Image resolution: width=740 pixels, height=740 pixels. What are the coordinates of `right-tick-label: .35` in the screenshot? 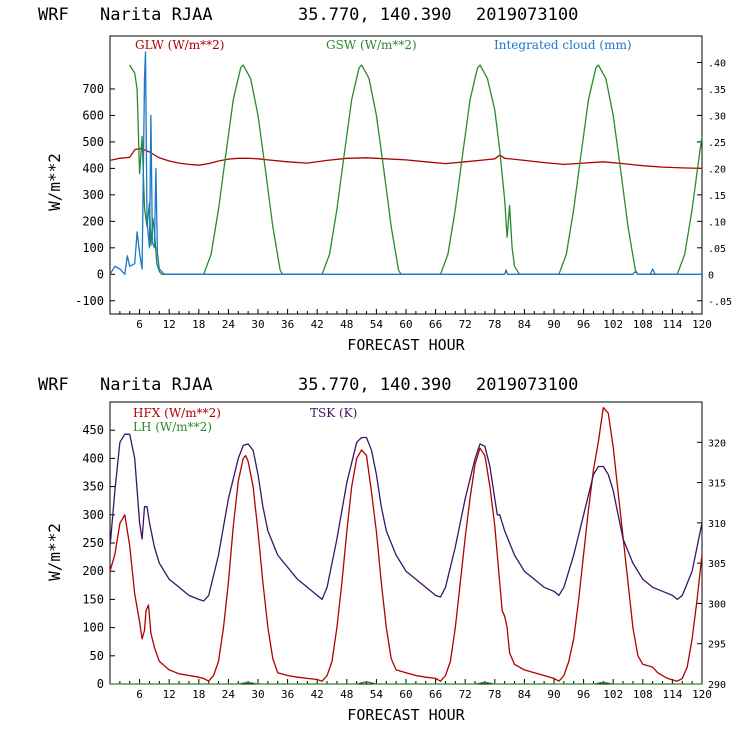 It's located at (717, 90).